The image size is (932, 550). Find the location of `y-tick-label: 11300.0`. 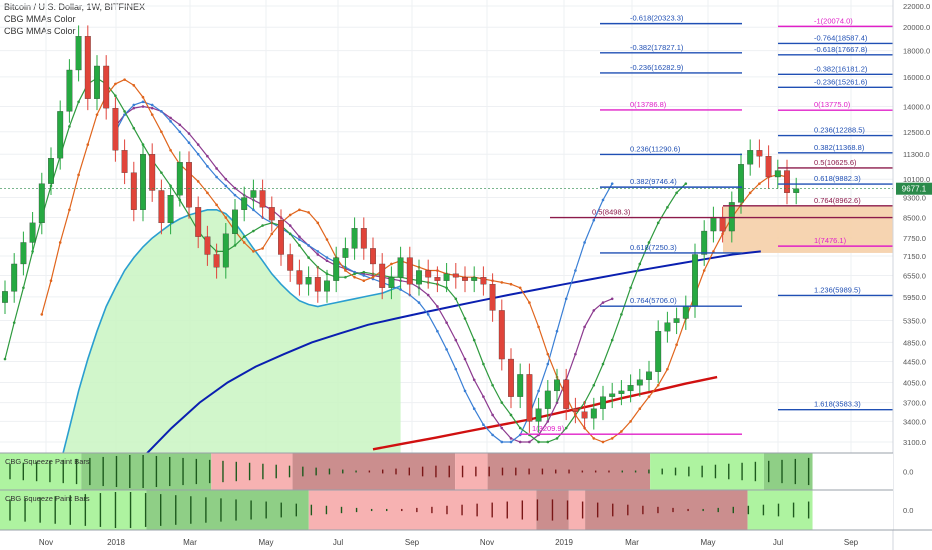

y-tick-label: 11300.0 is located at coordinates (916, 154).